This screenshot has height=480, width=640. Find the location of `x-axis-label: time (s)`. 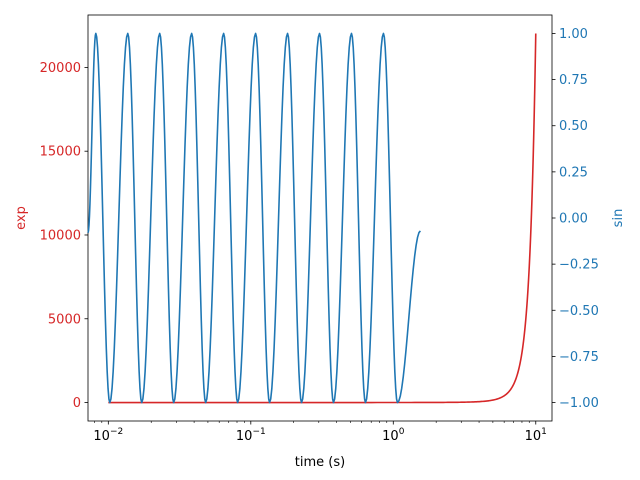

x-axis-label: time (s) is located at coordinates (320, 462).